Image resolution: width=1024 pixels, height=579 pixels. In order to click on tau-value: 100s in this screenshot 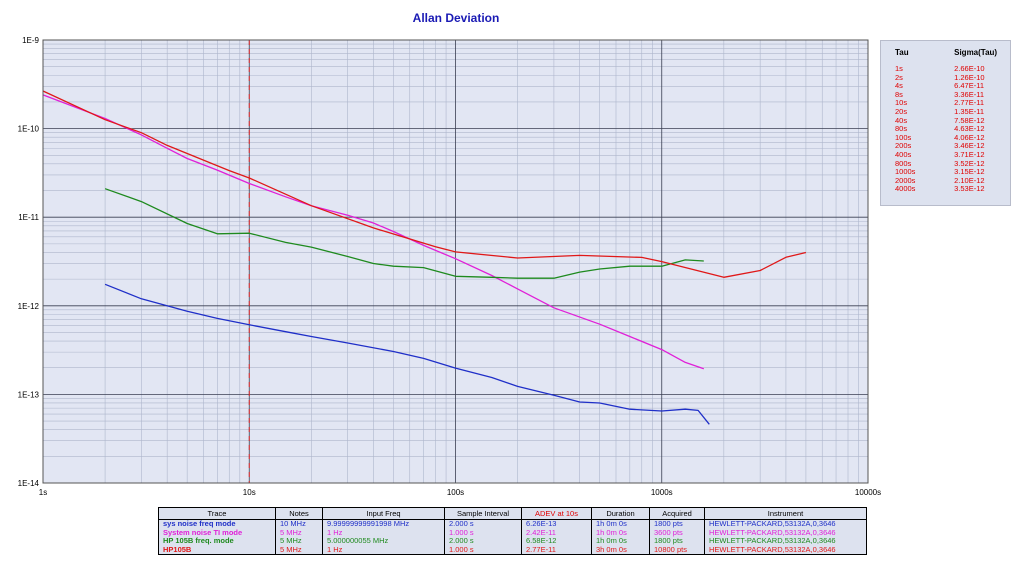, I will do `click(903, 137)`.